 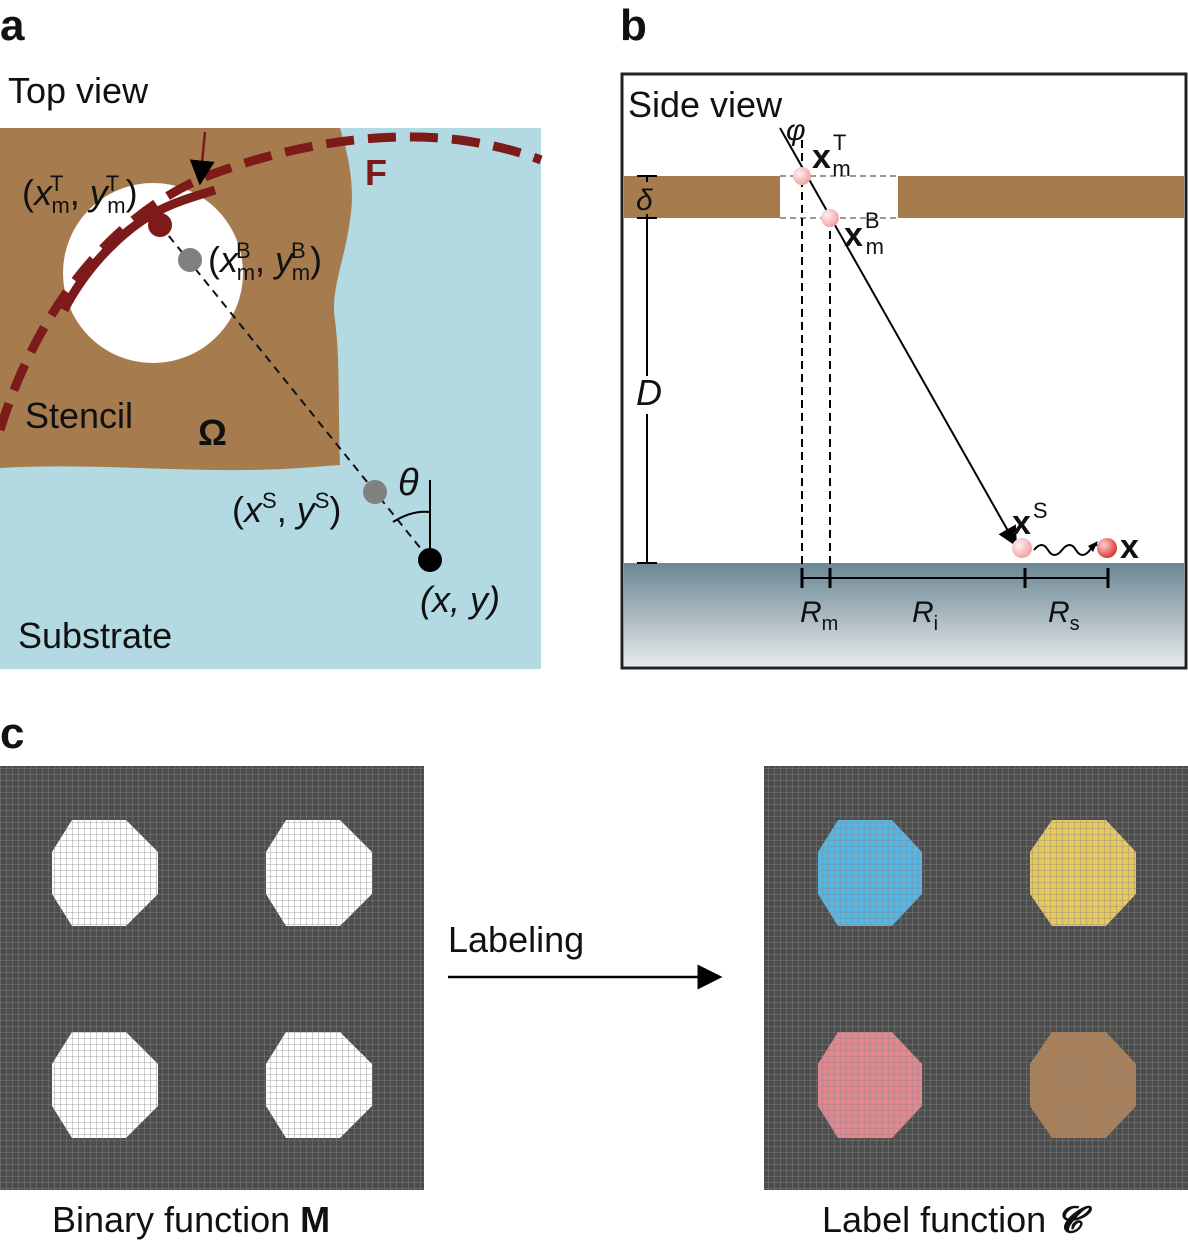 What do you see at coordinates (12, 25) in the screenshot?
I see `panel-a-letter: a` at bounding box center [12, 25].